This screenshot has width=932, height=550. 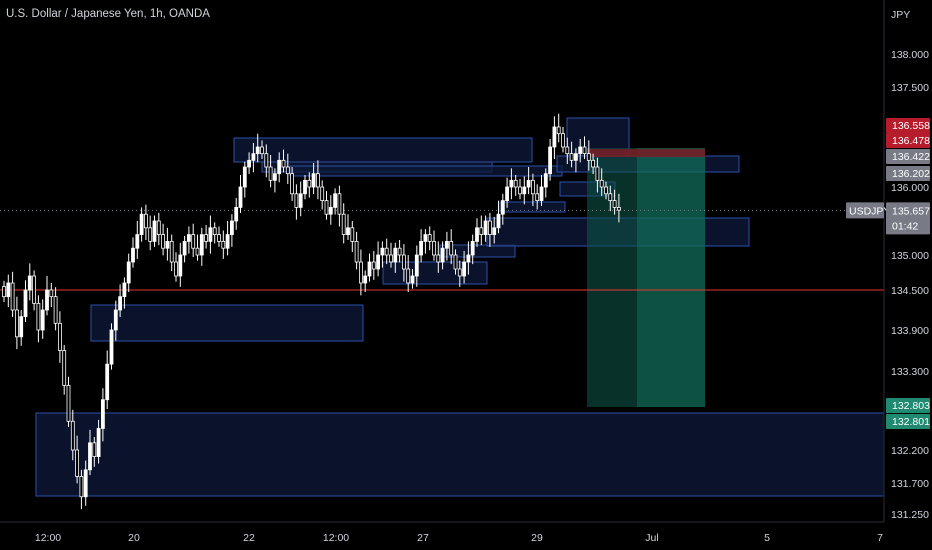 I want to click on position-profit-zone-recent, so click(x=671, y=277).